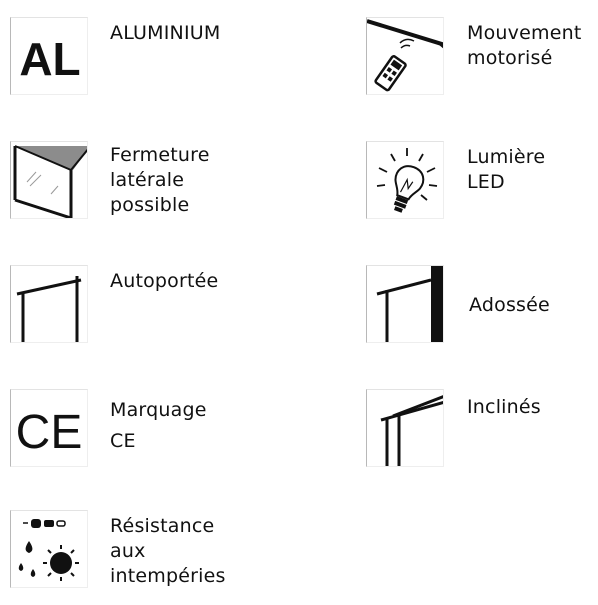  I want to click on aluminium-label: ALUMINIUM, so click(165, 33).